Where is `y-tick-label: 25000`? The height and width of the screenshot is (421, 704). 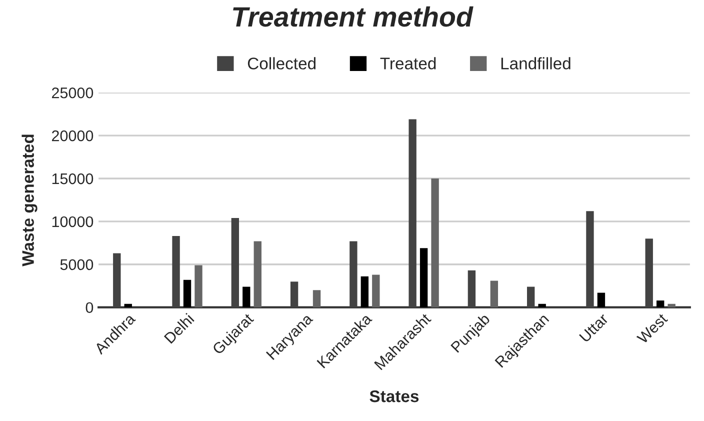
y-tick-label: 25000 is located at coordinates (73, 92).